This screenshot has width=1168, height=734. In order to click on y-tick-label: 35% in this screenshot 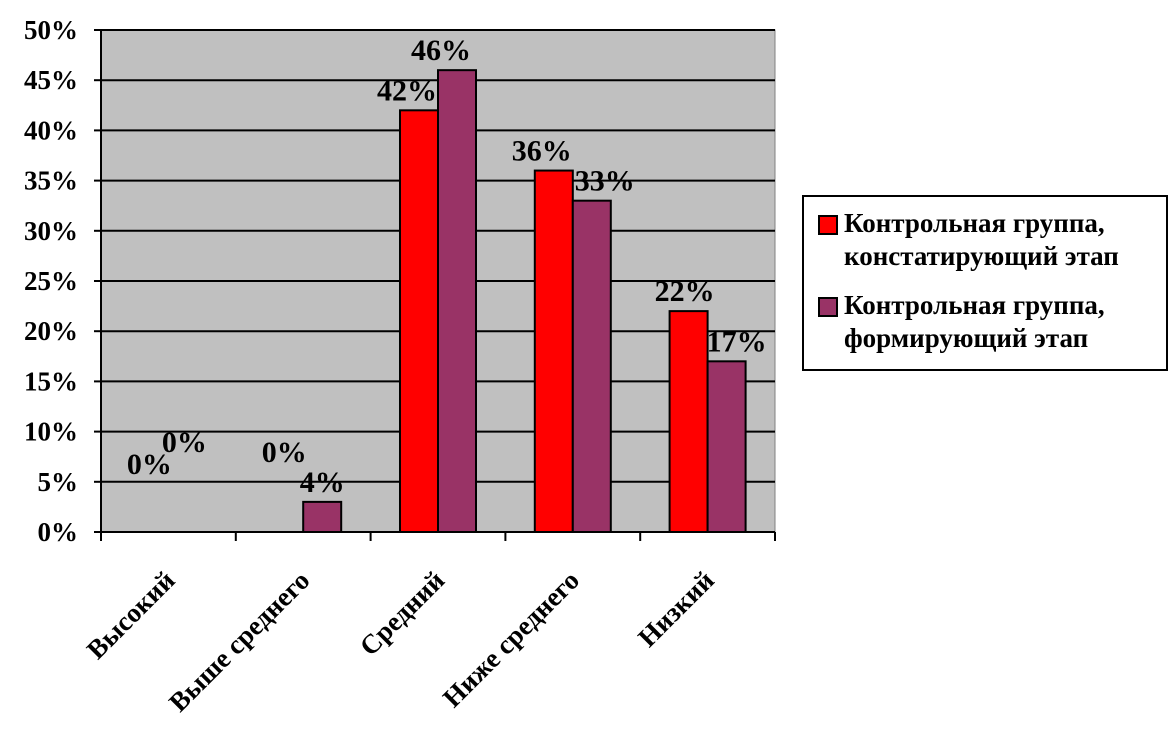, I will do `click(51, 181)`.